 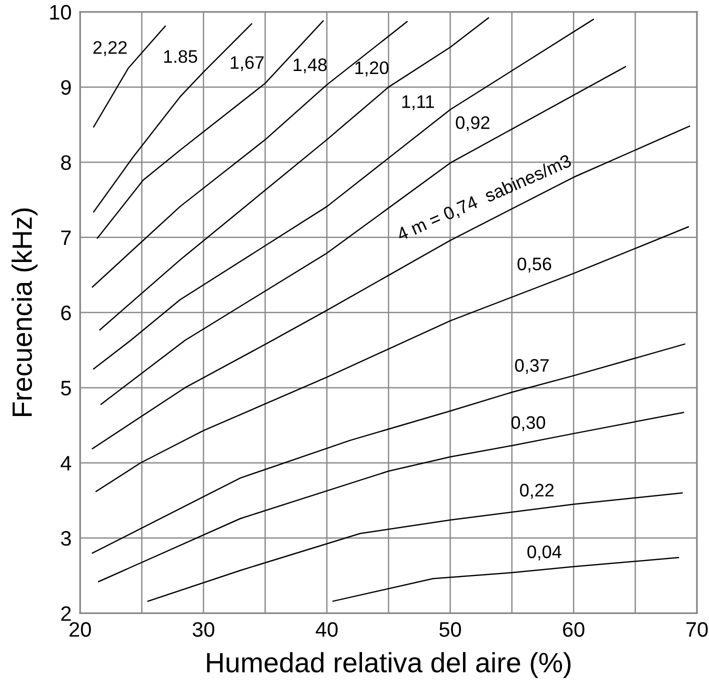 What do you see at coordinates (181, 56) in the screenshot?
I see `annotation: 1.85` at bounding box center [181, 56].